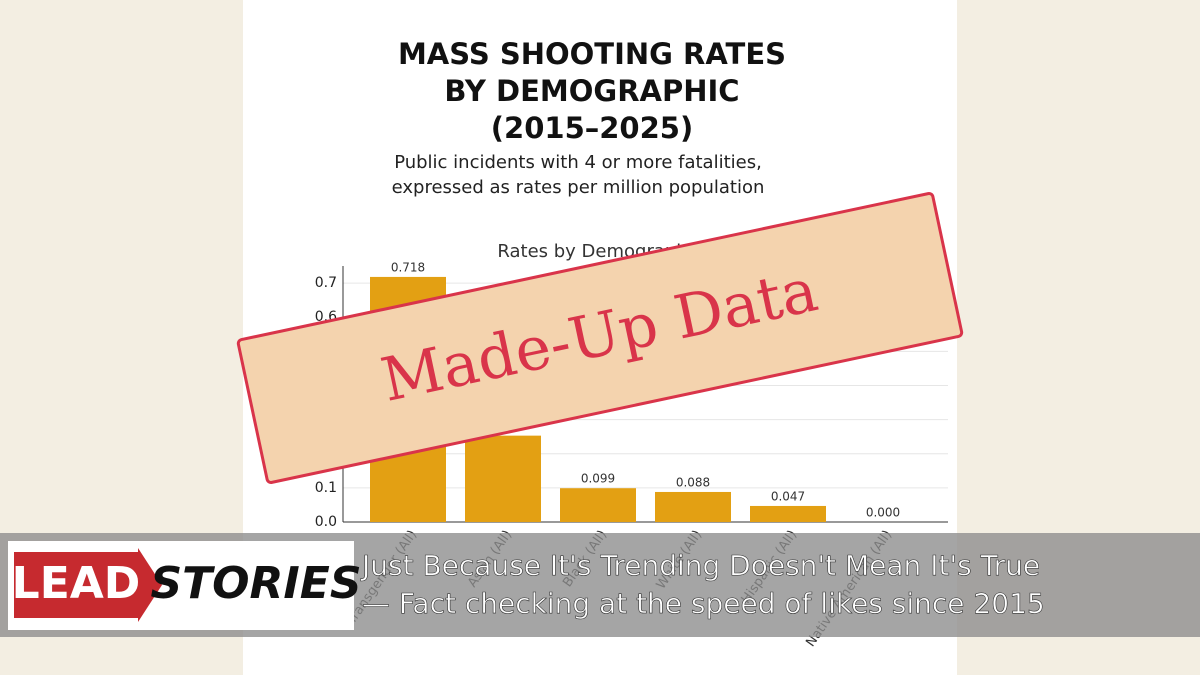 The width and height of the screenshot is (1200, 679). Describe the element at coordinates (326, 522) in the screenshot. I see `y-tick-label: 0.0` at that location.